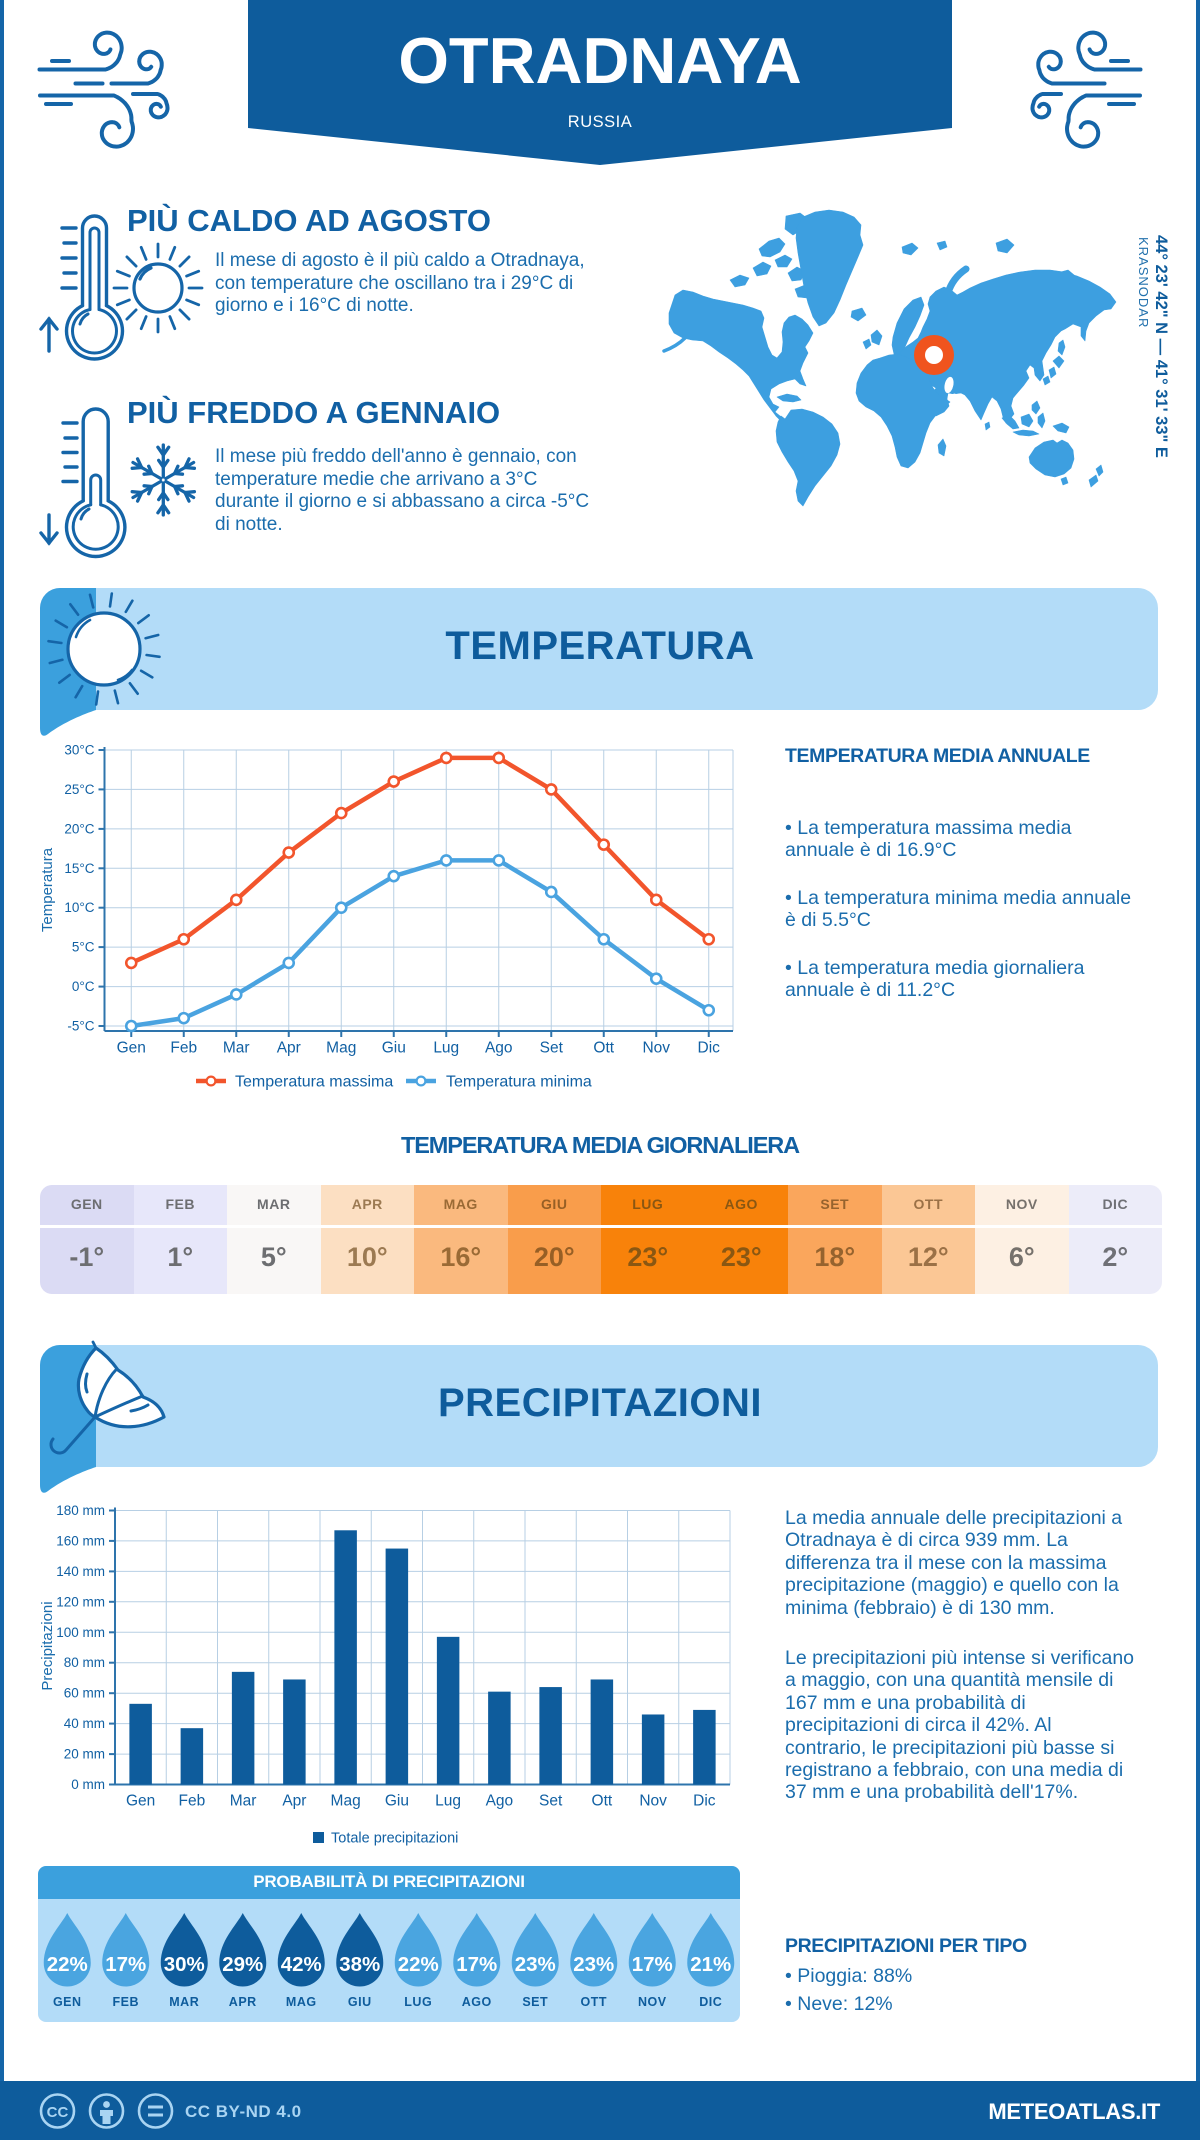 The height and width of the screenshot is (2140, 1200). I want to click on svg-text: APR, so click(243, 2002).